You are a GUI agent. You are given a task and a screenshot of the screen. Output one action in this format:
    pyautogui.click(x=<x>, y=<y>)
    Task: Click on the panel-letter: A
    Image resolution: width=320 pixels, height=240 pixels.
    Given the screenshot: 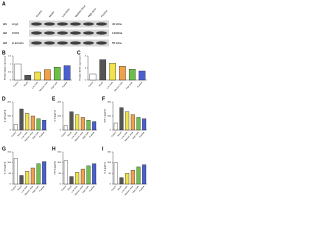 What is the action you would take?
    pyautogui.click(x=4, y=4)
    